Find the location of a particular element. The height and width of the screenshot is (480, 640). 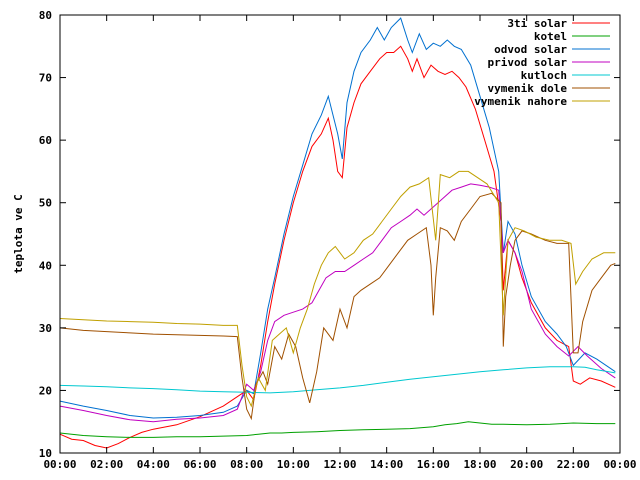

y-tick-label: 20 is located at coordinates (45, 390).